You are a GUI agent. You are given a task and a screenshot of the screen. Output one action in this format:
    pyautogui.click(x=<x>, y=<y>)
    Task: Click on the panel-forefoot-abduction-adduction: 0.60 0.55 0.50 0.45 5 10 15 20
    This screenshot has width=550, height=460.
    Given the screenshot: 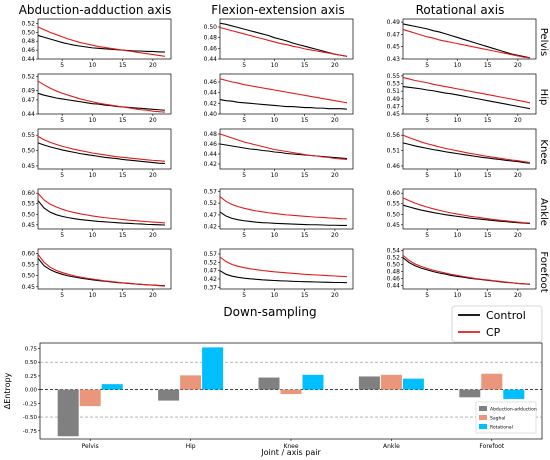 What is the action you would take?
    pyautogui.click(x=97, y=273)
    